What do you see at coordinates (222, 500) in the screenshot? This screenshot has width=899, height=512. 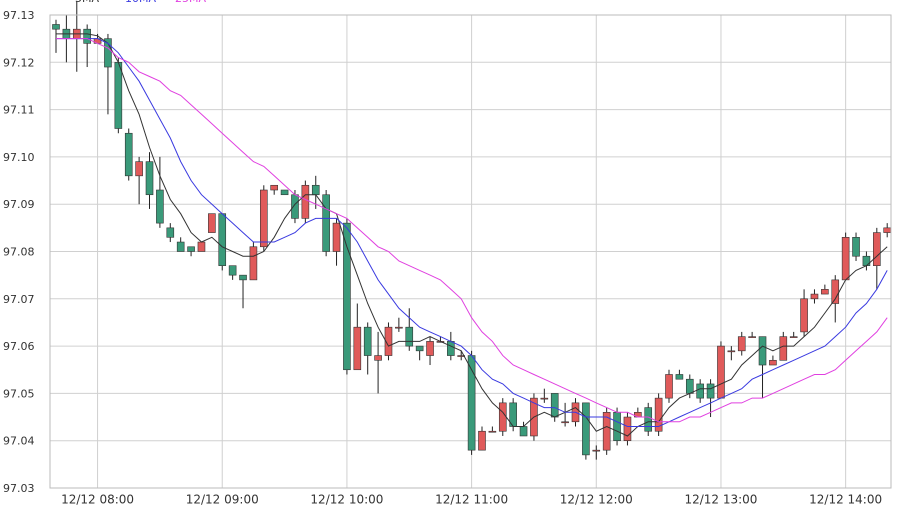 I see `x-tick-label: 12/12 09:00` at bounding box center [222, 500].